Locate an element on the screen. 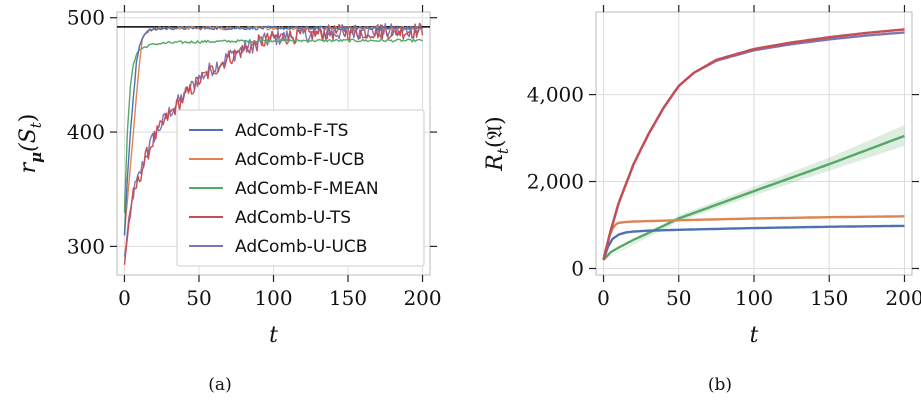  legend-label-adcomb-f-ts: AdComb-F-TS is located at coordinates (291, 131).